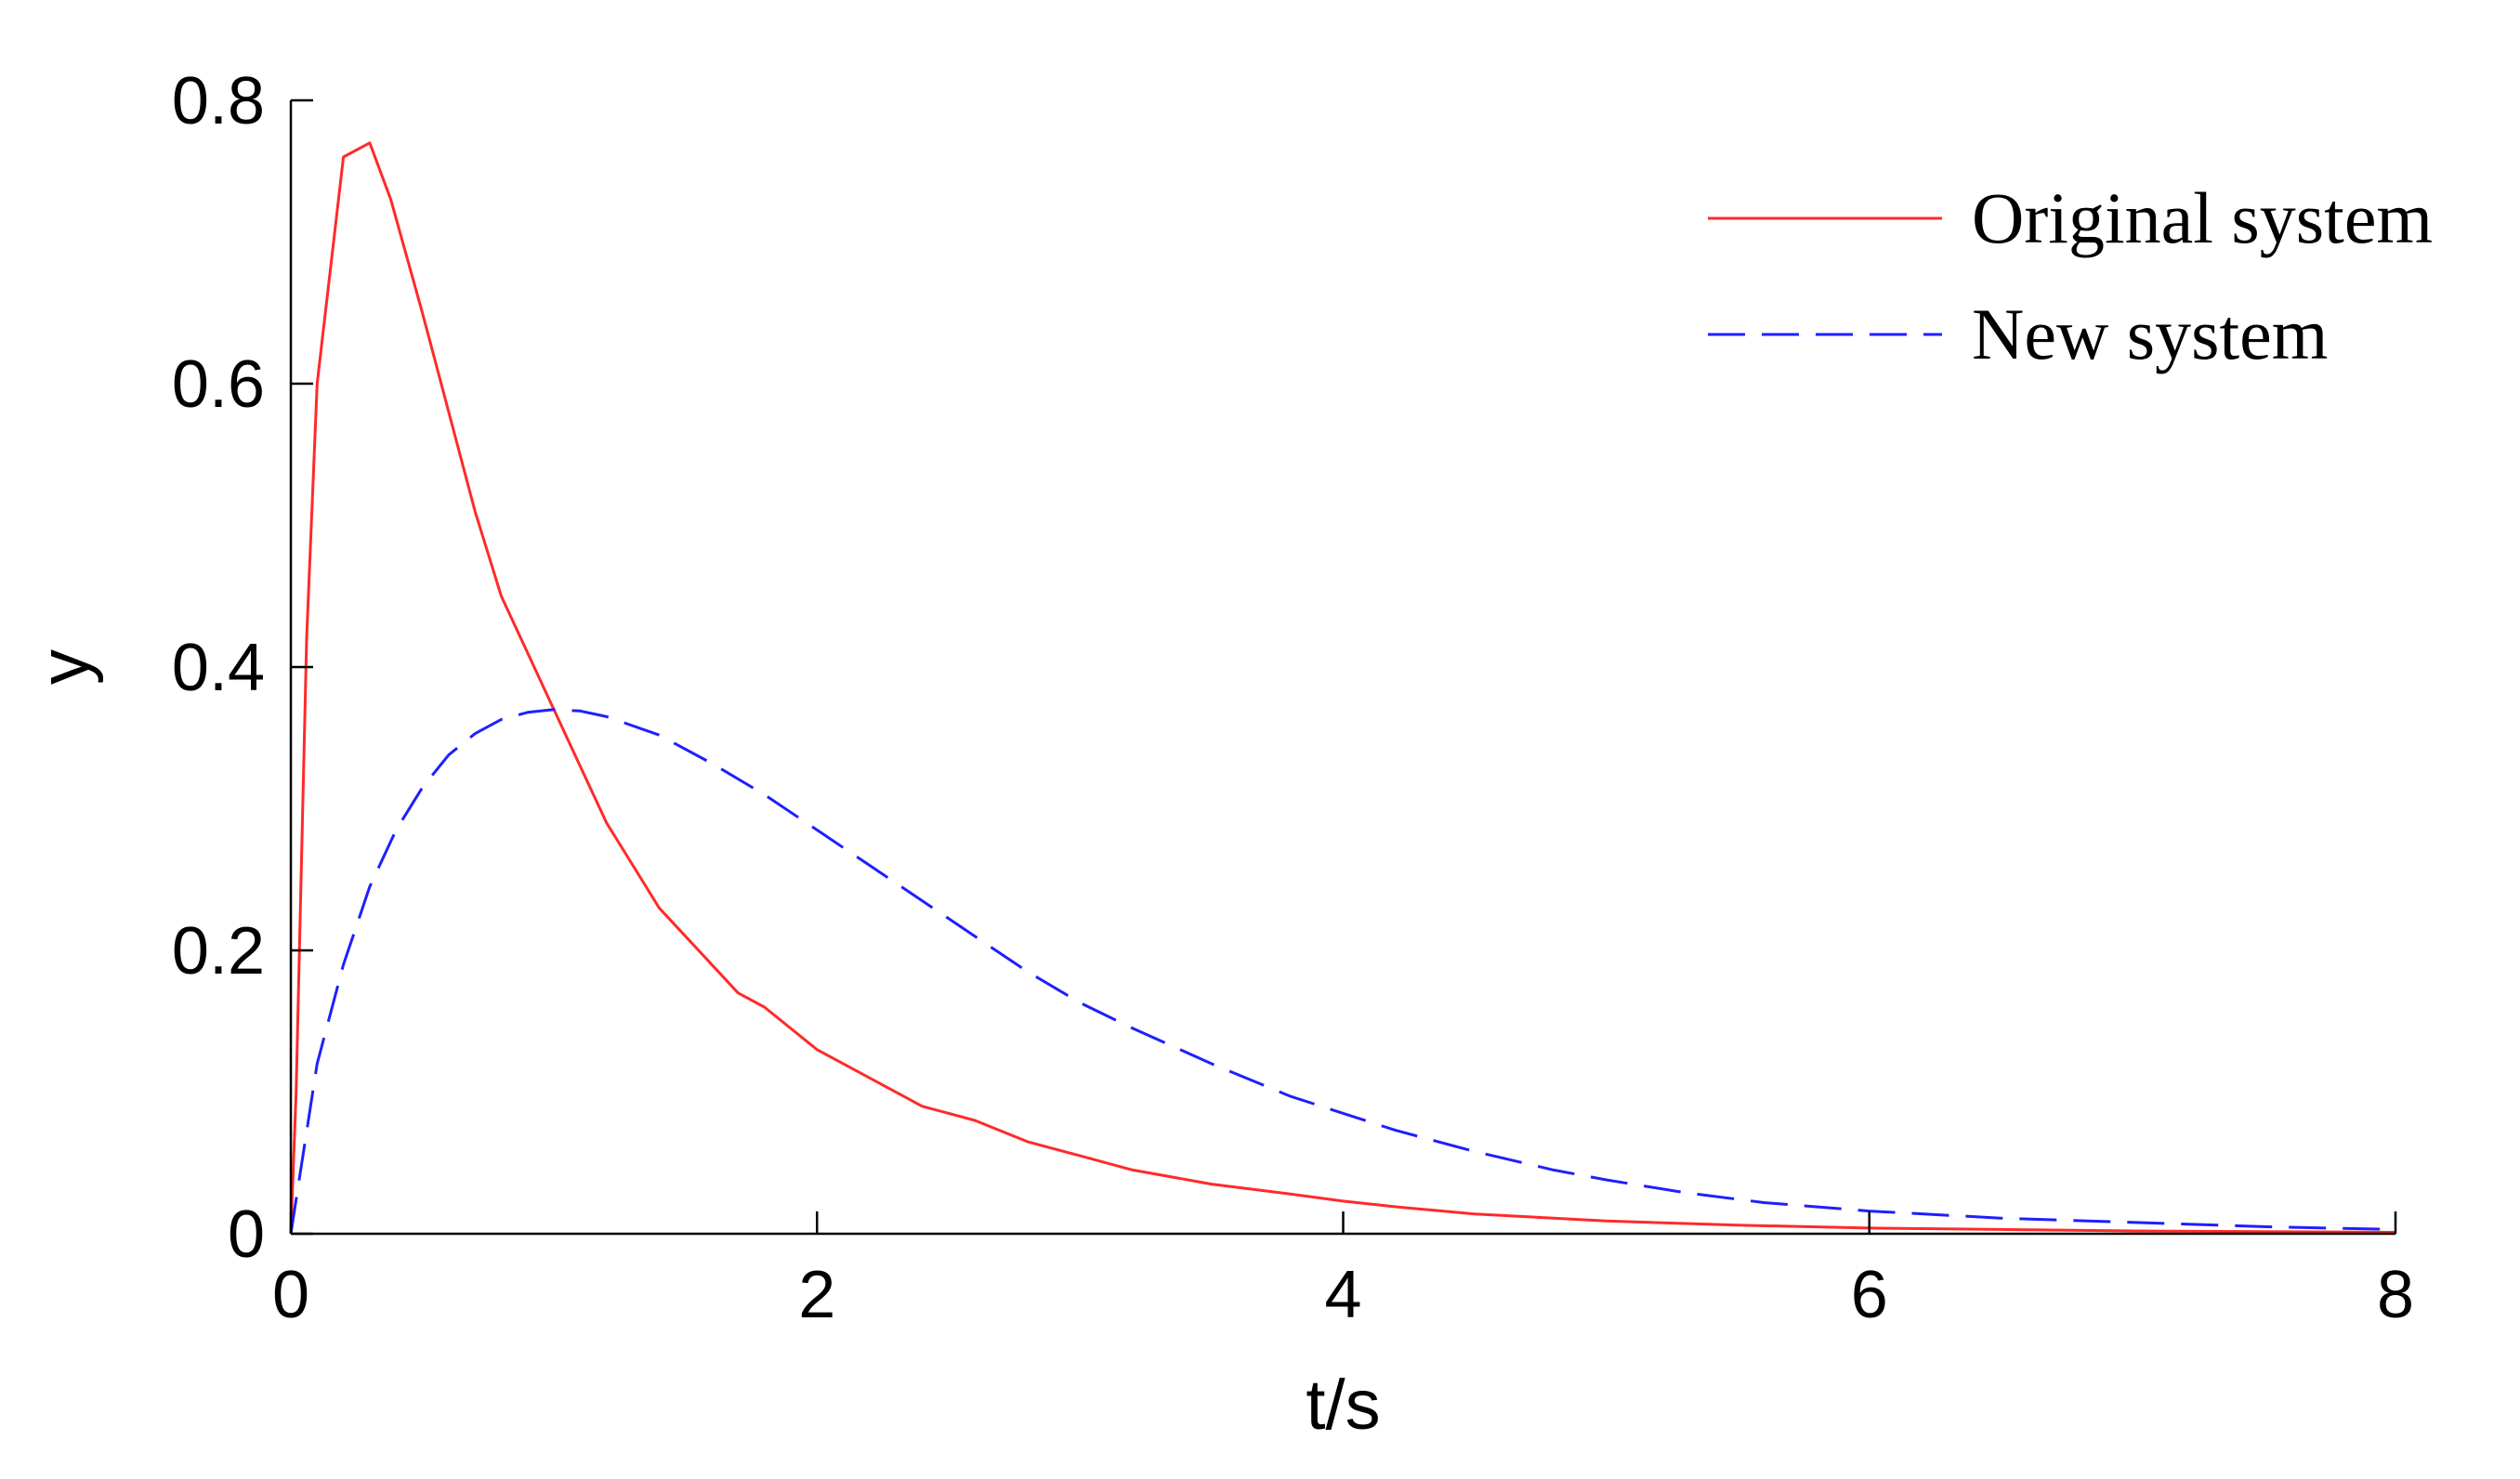 The image size is (2520, 1479). I want to click on y-tick-label: 0.6, so click(218, 385).